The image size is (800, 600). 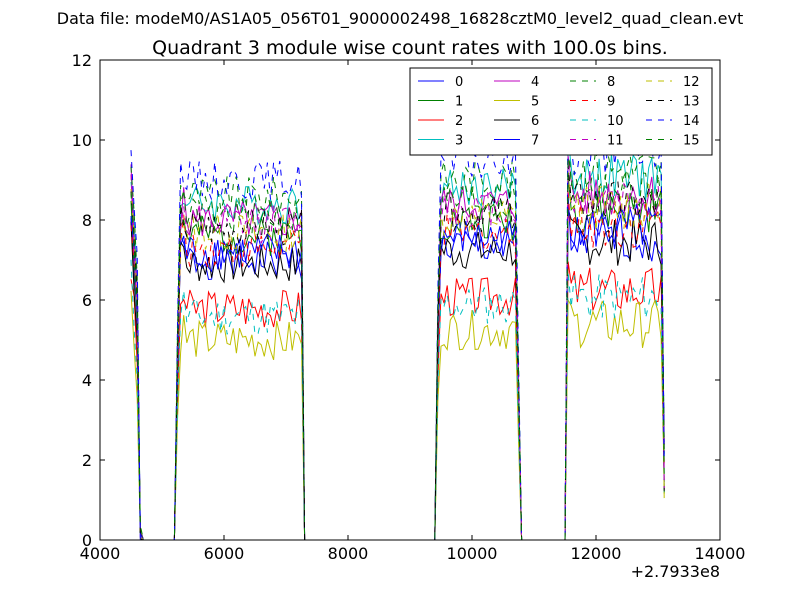 What do you see at coordinates (87, 300) in the screenshot?
I see `y-tick-label: 6` at bounding box center [87, 300].